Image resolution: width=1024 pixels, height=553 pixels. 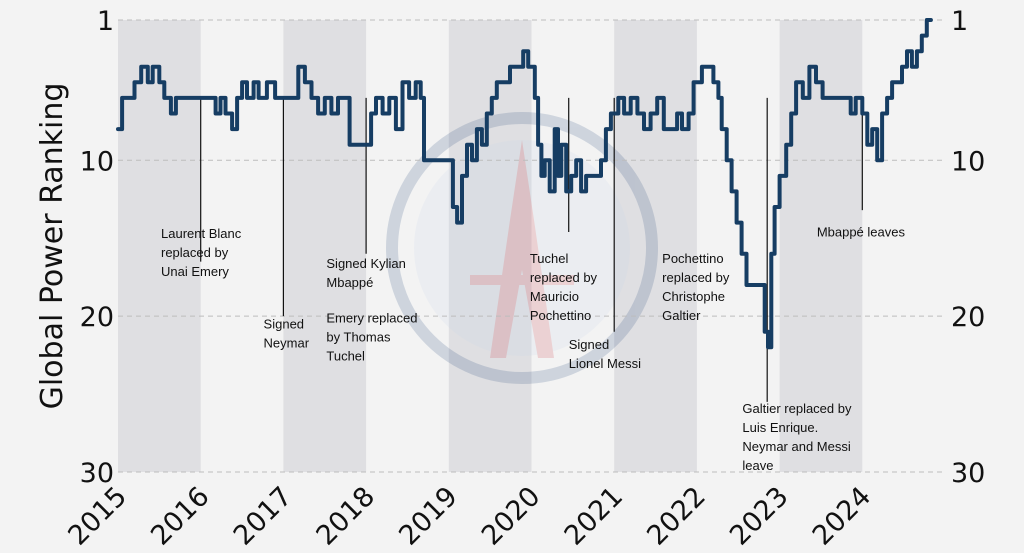 I want to click on annotation-0-line-1: replaced by, so click(x=195, y=252).